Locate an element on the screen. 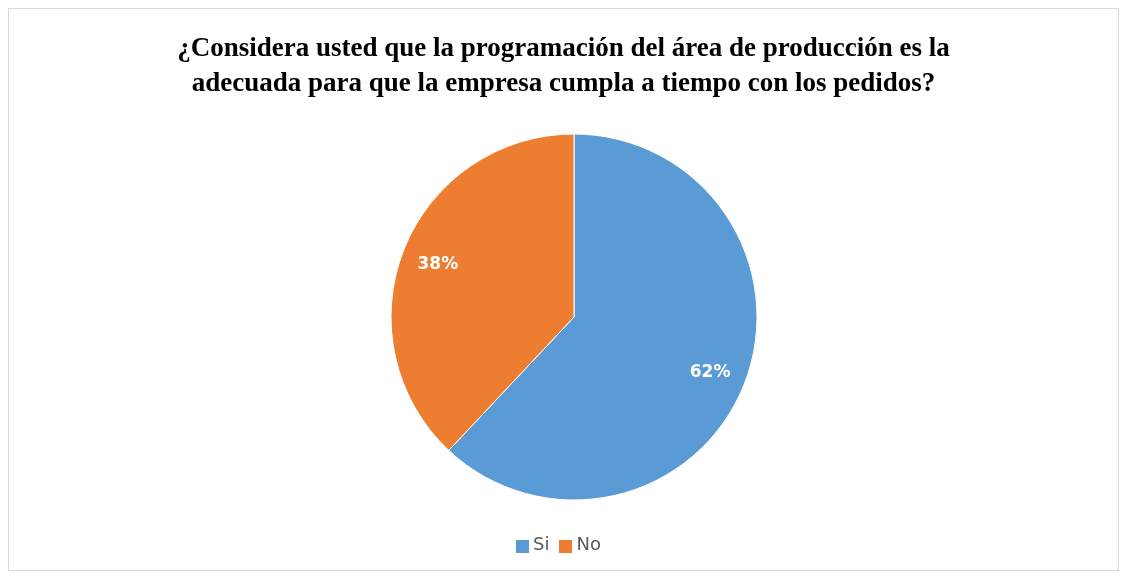  chart-title: ¿Considera usted que la programación del área de producción es la adecuada para que la empresa cumpla a tiempo con los pedidos? is located at coordinates (563, 65).